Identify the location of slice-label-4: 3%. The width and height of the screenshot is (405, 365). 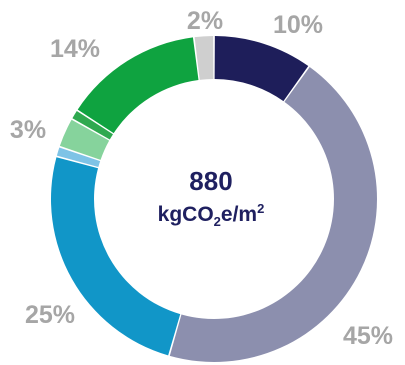
(28, 130).